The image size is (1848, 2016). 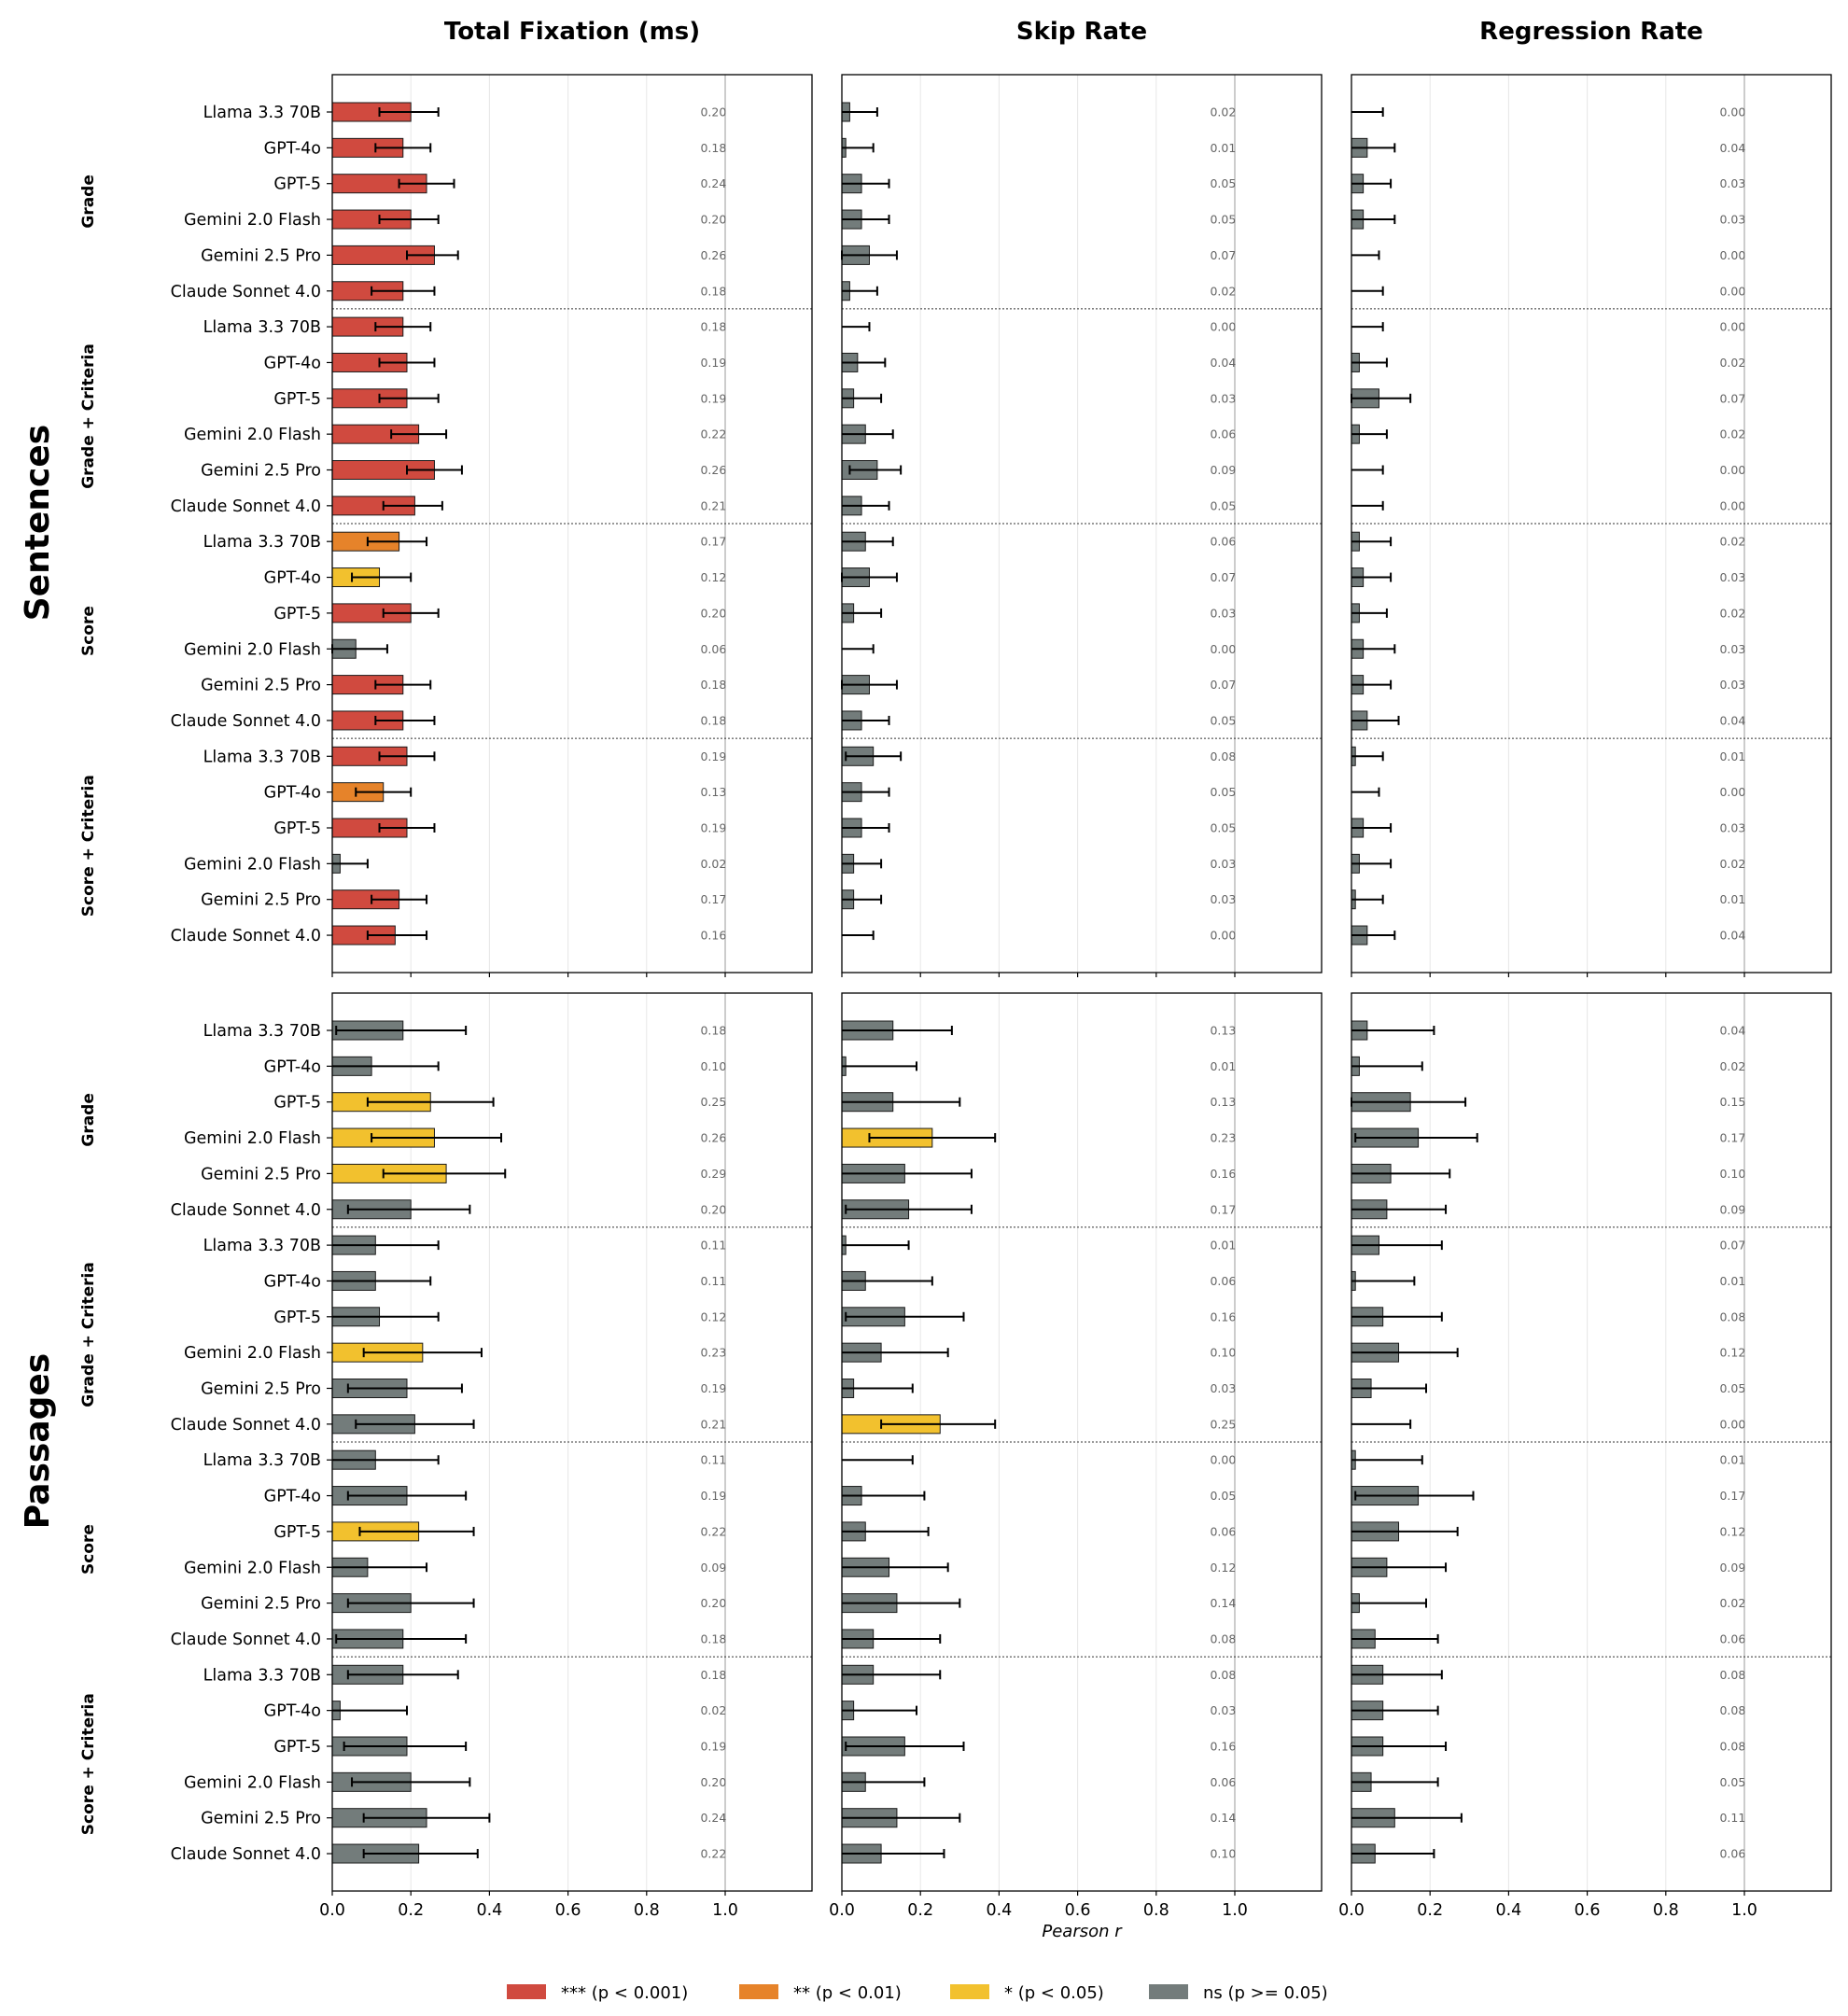 I want to click on value-label: 0.19, so click(x=713, y=363).